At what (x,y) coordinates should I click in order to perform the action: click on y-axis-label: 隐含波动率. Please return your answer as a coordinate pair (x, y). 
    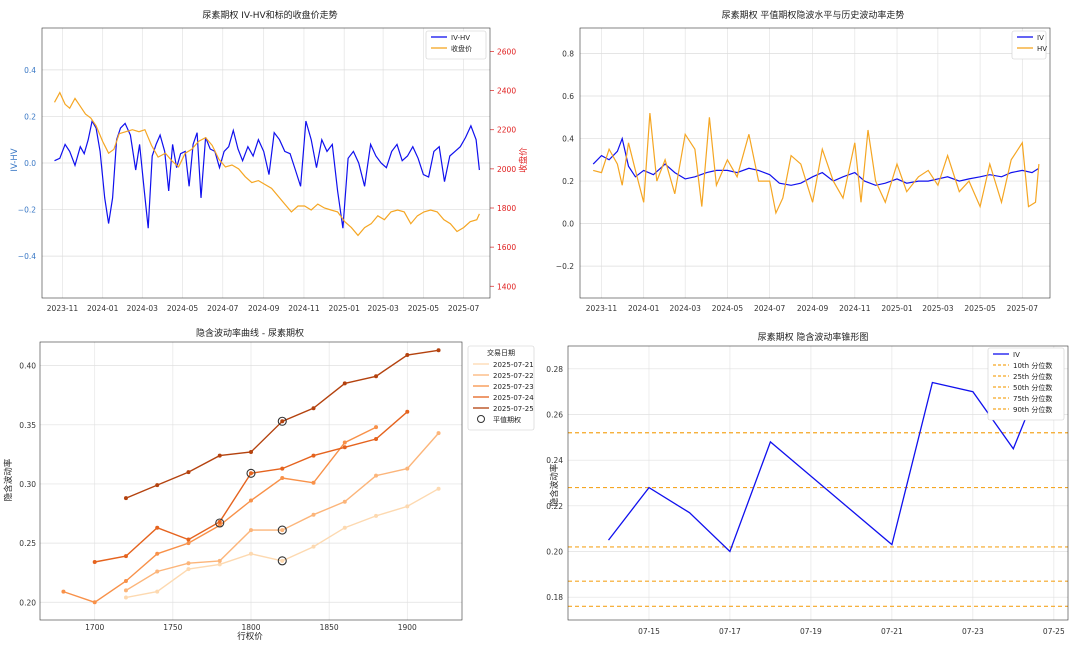
    Looking at the image, I should click on (554, 484).